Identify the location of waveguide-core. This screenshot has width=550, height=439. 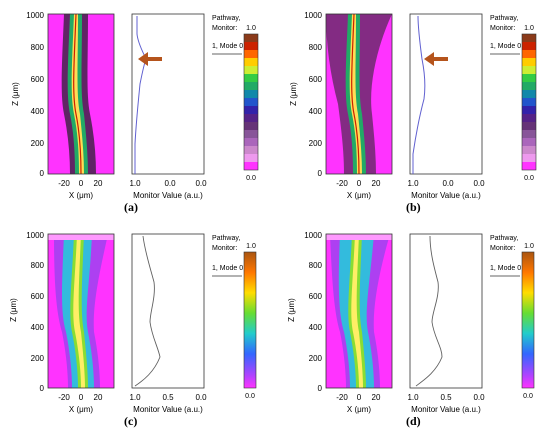
(357, 311).